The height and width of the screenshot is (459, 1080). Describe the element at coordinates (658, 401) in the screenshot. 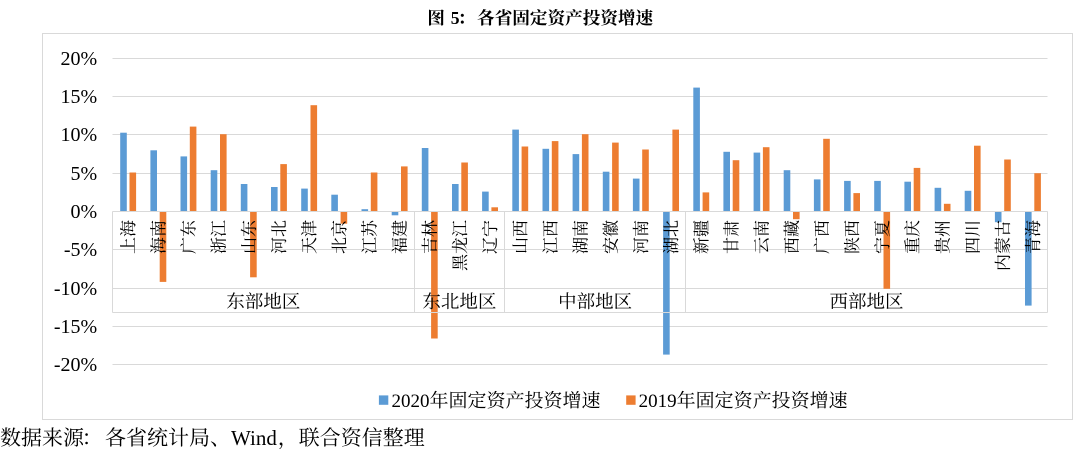

I see `svg-text: 2019` at that location.